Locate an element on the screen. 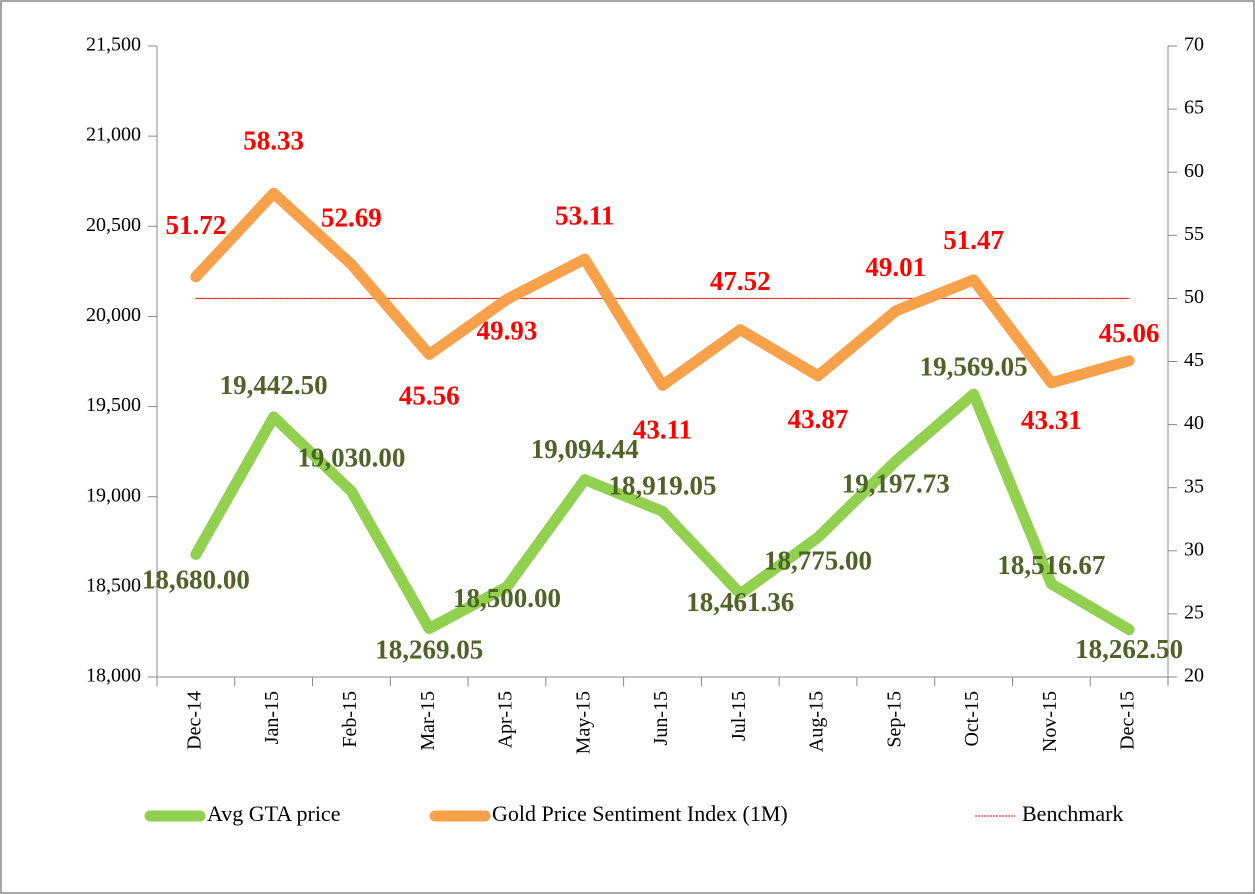  y2-tick-label: 65 is located at coordinates (1194, 108).